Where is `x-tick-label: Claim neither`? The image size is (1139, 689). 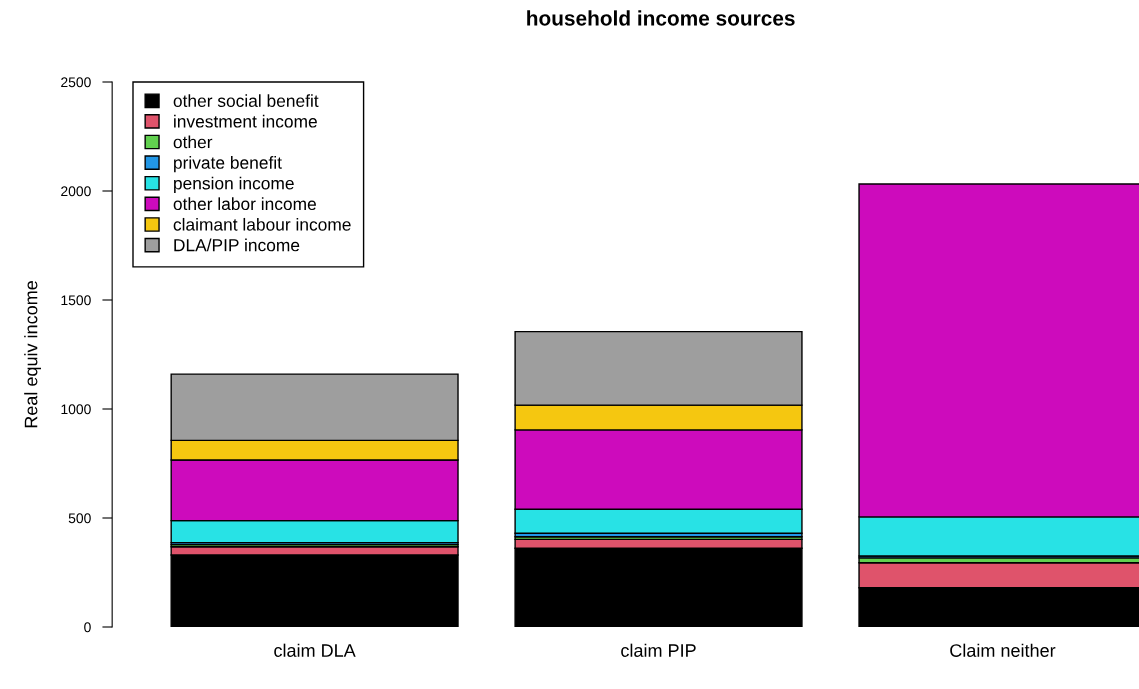
x-tick-label: Claim neither is located at coordinates (1003, 650).